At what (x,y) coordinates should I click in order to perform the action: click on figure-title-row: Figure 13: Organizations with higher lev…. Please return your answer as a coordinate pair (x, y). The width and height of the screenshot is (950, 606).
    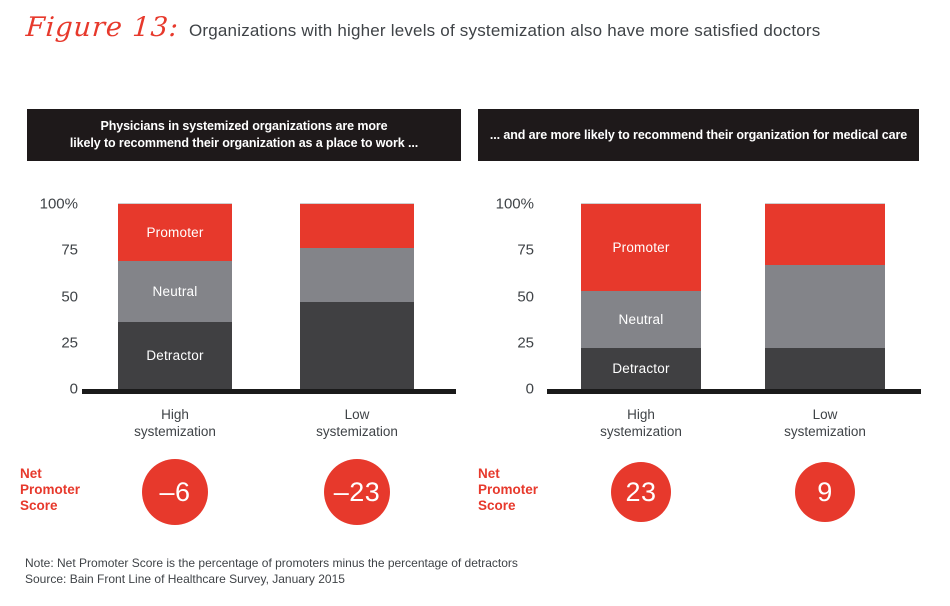
    Looking at the image, I should click on (422, 27).